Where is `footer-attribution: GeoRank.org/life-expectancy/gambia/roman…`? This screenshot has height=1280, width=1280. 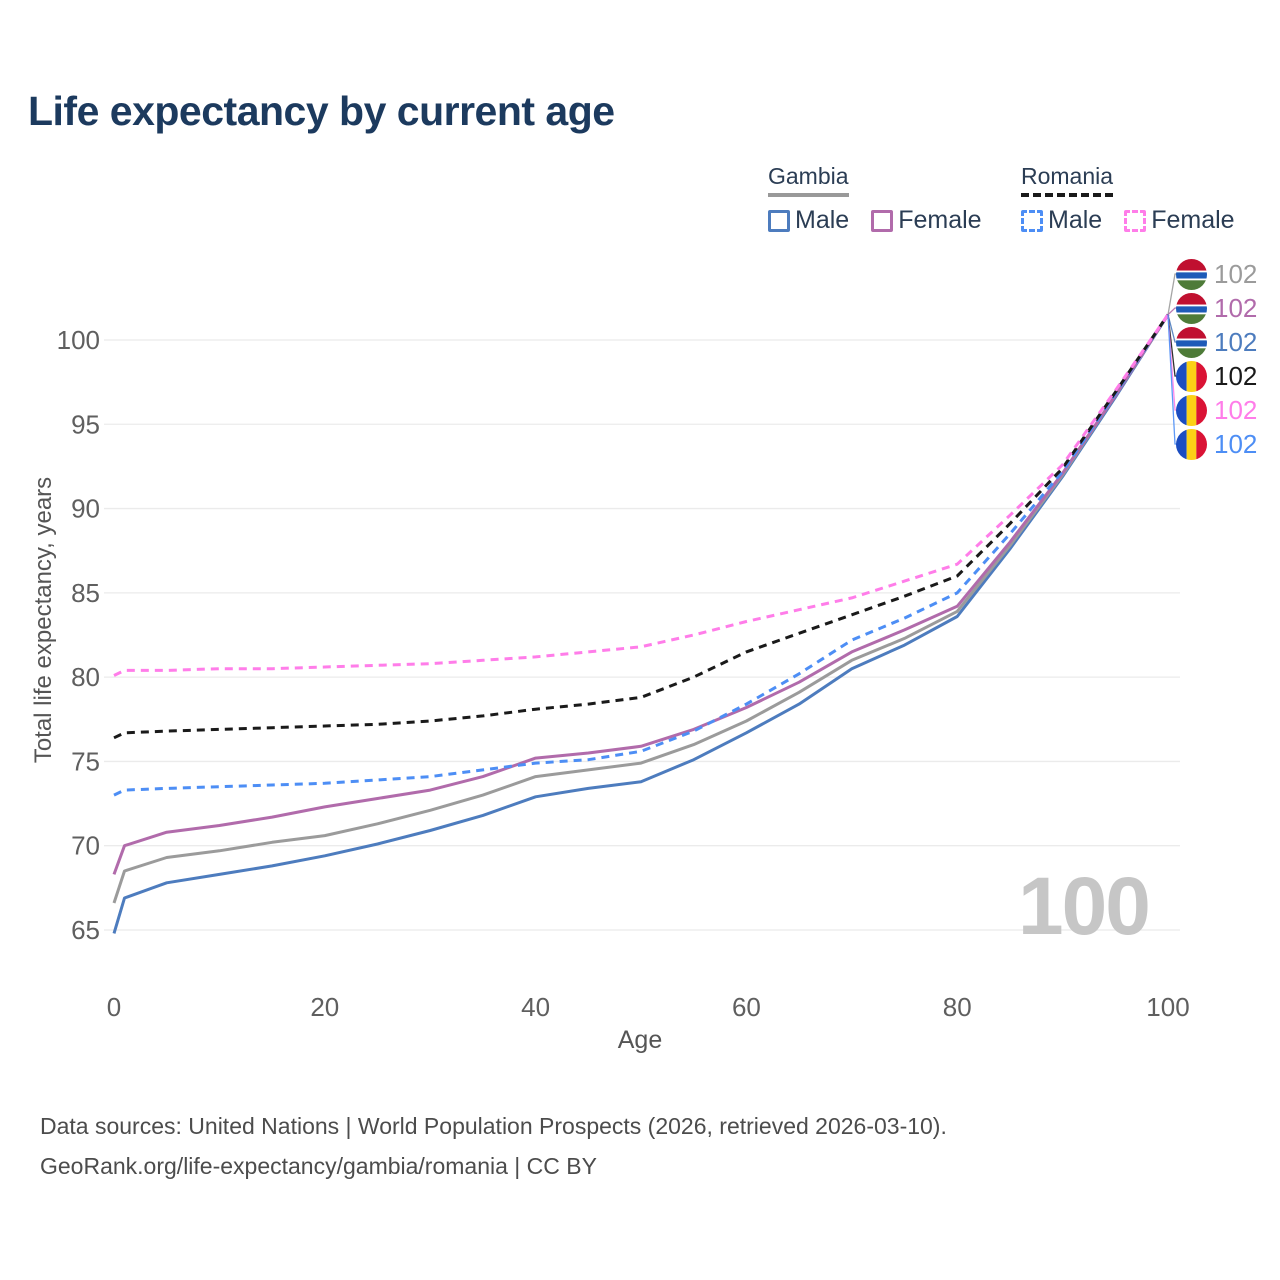
footer-attribution: GeoRank.org/life-expectancy/gambia/roman… is located at coordinates (318, 1166).